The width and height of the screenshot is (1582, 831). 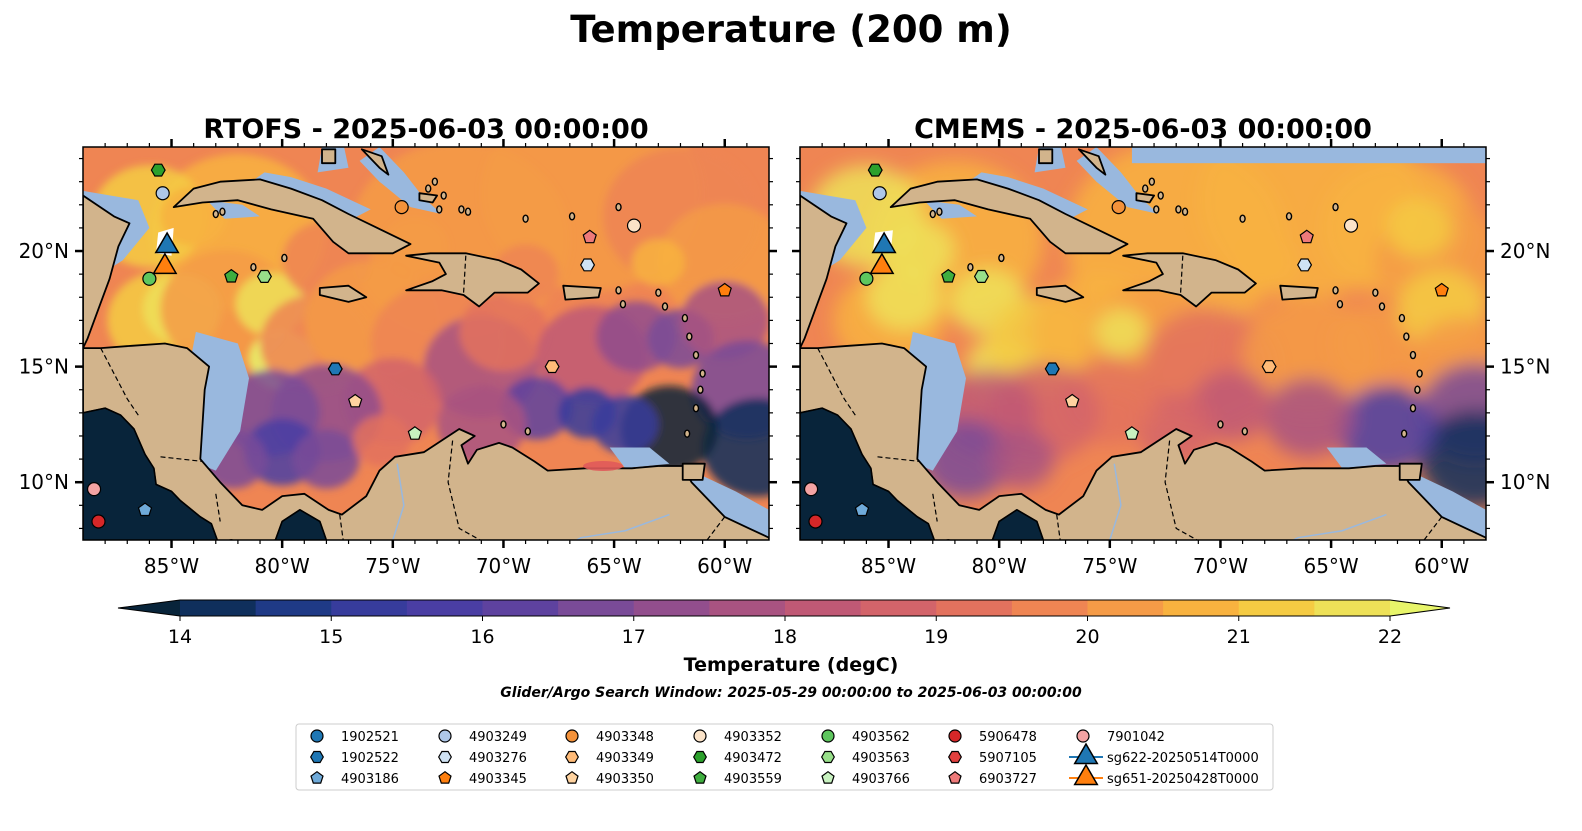 I want to click on colorbar-tick-label: 15, so click(x=331, y=637).